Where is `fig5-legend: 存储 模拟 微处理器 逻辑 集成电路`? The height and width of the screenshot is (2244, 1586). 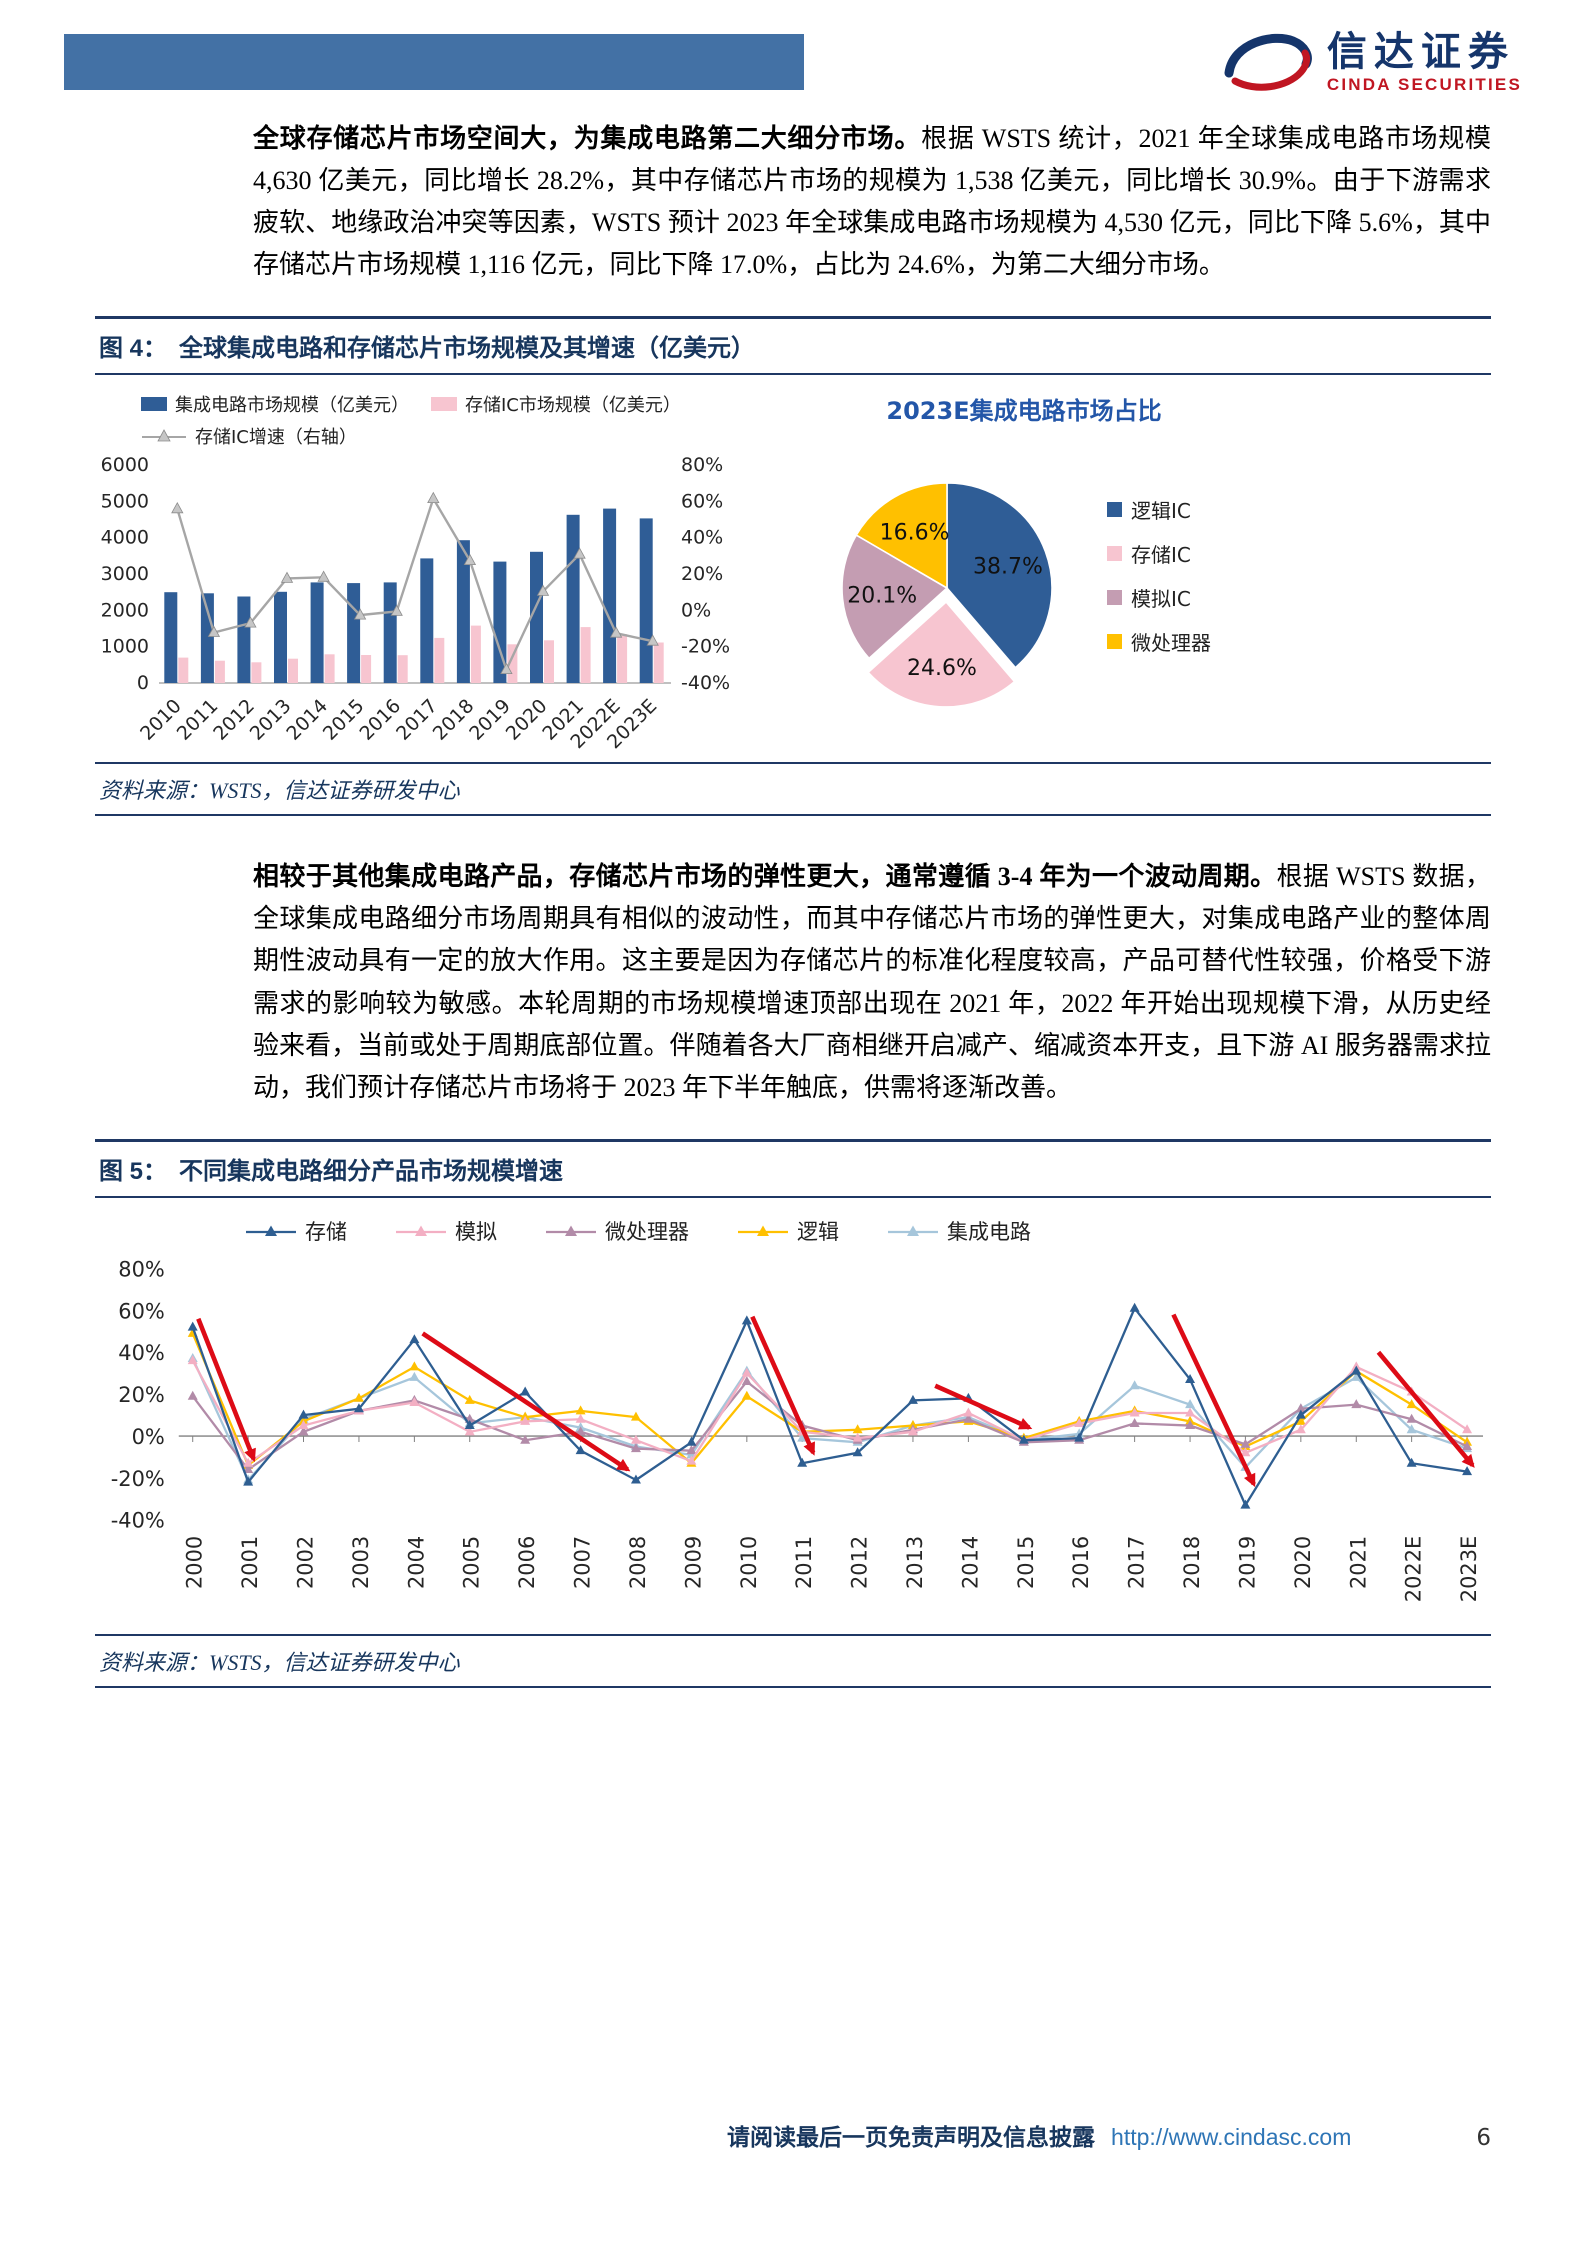
fig5-legend: 存储 模拟 微处理器 逻辑 集成电路 is located at coordinates (793, 1231).